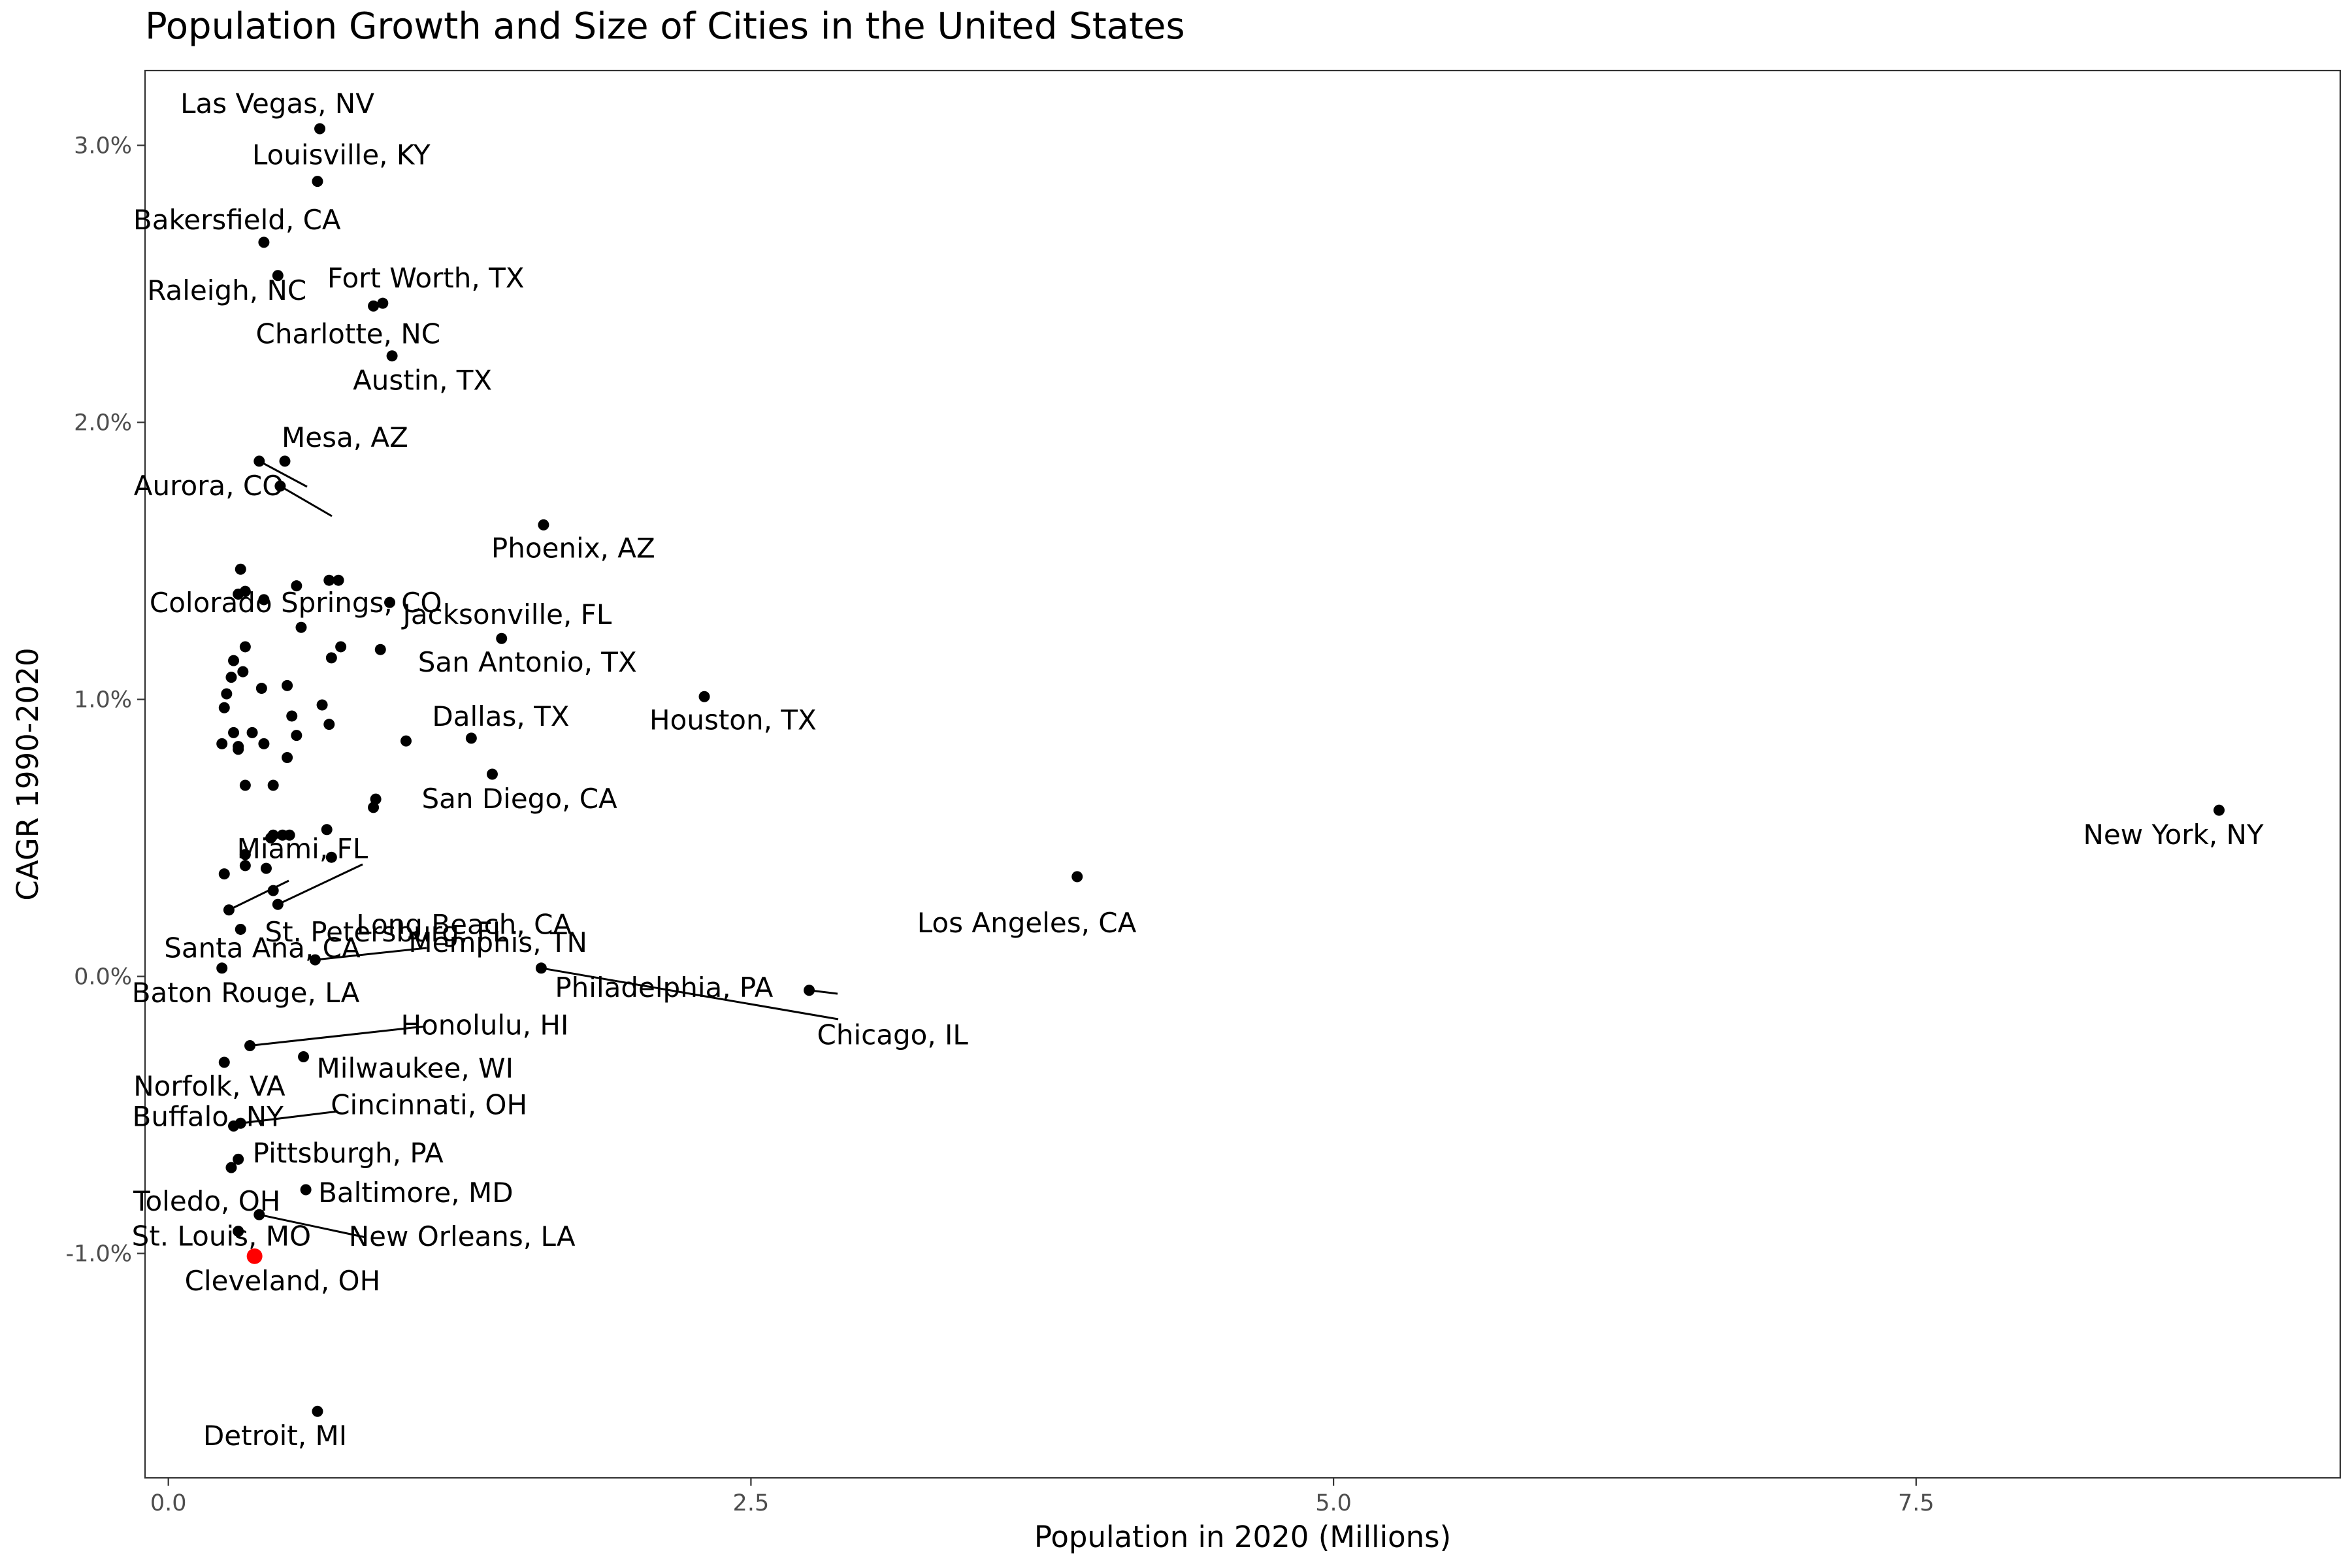 The image size is (2352, 1568). What do you see at coordinates (1916, 1503) in the screenshot?
I see `x-tick-label: 7.5` at bounding box center [1916, 1503].